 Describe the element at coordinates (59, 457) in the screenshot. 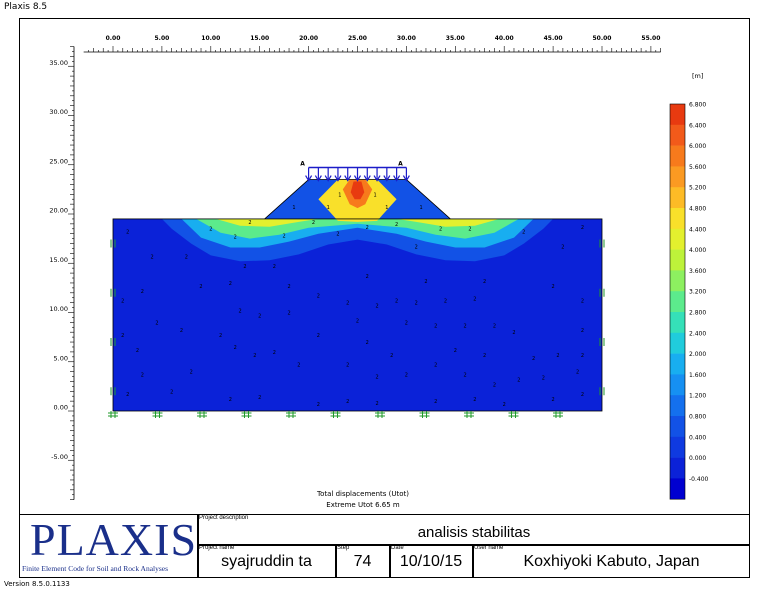

I see `y-tick-label: -5.00` at that location.